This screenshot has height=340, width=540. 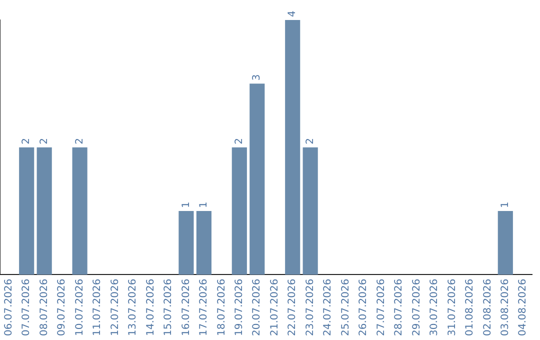 I want to click on x-tick-label: 26.07.2026, so click(x=364, y=307).